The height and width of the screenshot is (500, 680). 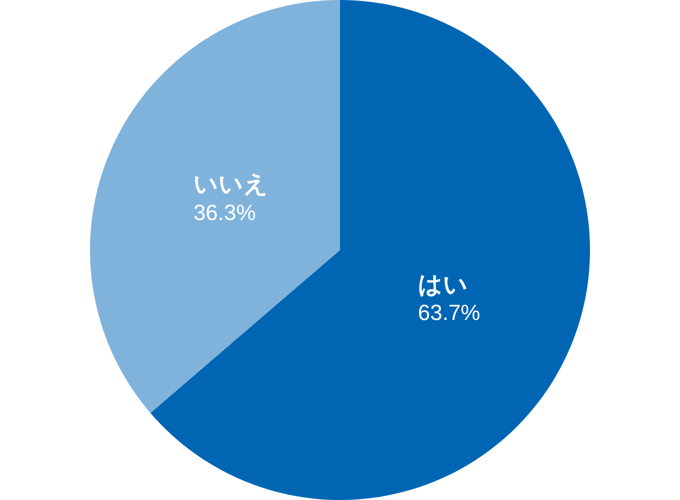 What do you see at coordinates (224, 212) in the screenshot?
I see `data-label: 36.3%` at bounding box center [224, 212].